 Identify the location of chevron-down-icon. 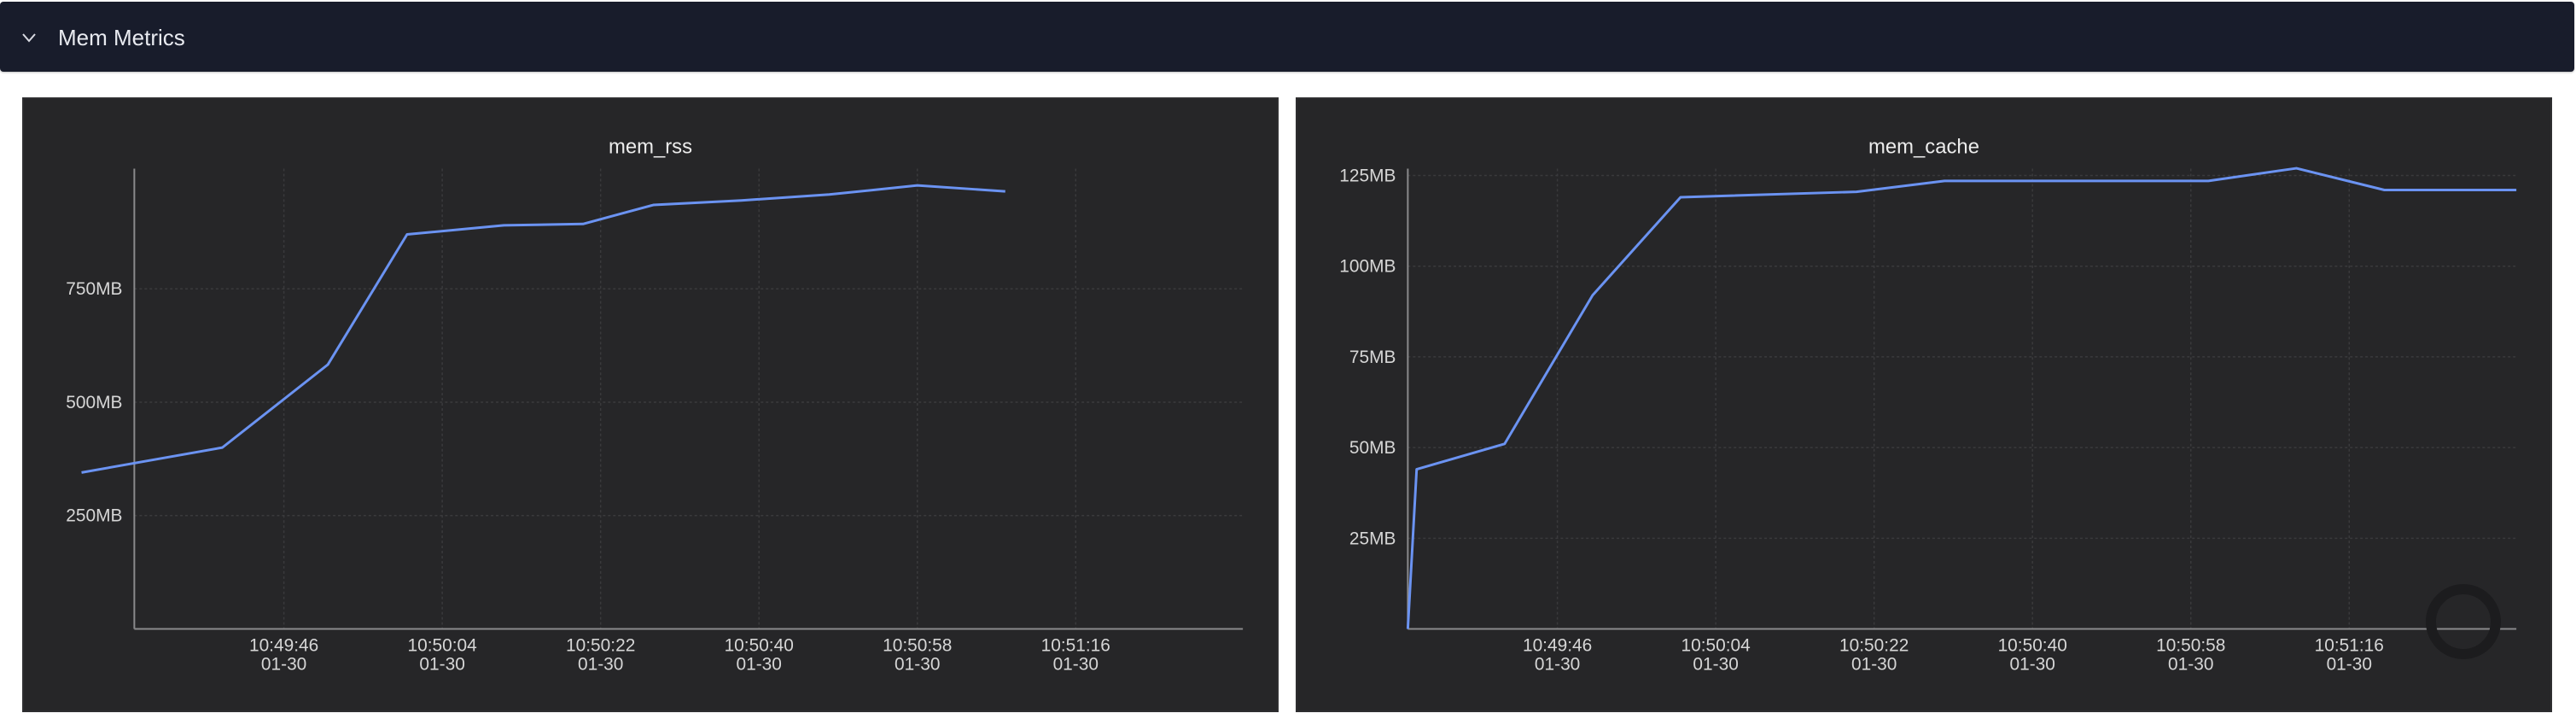
(29, 37).